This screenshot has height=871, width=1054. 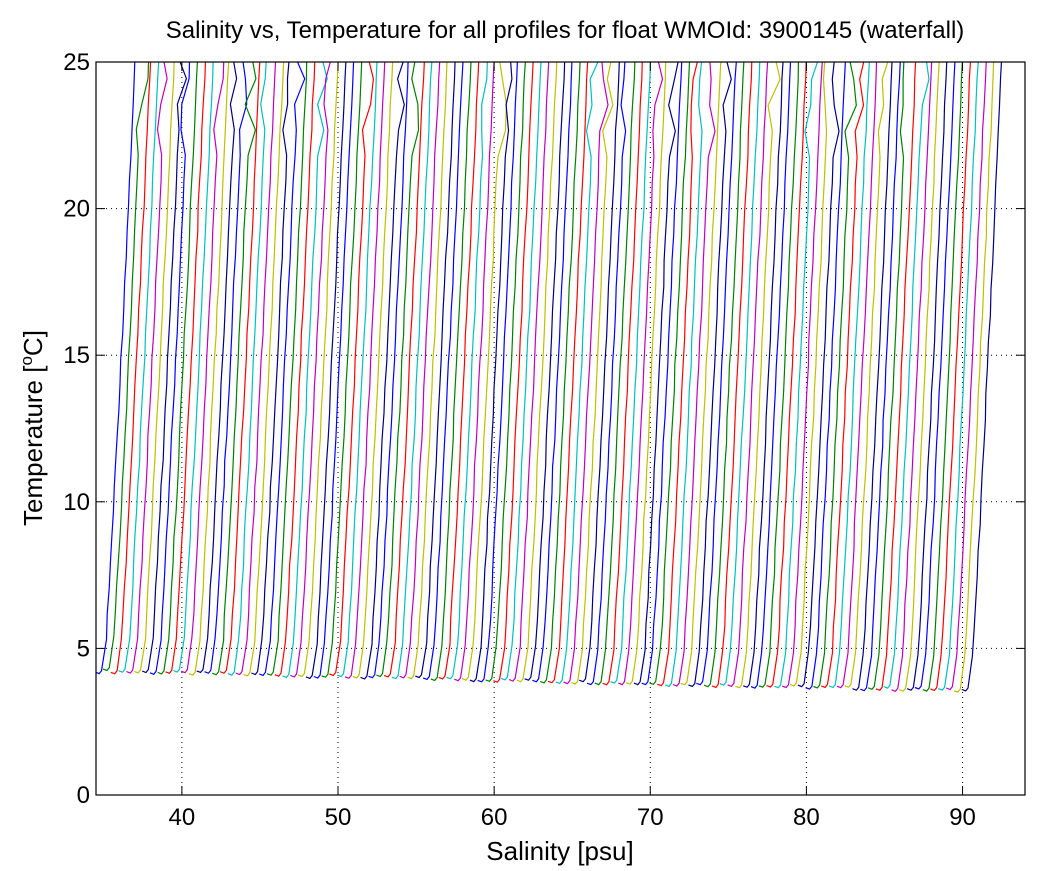 I want to click on y-tick-label: 25, so click(x=76, y=62).